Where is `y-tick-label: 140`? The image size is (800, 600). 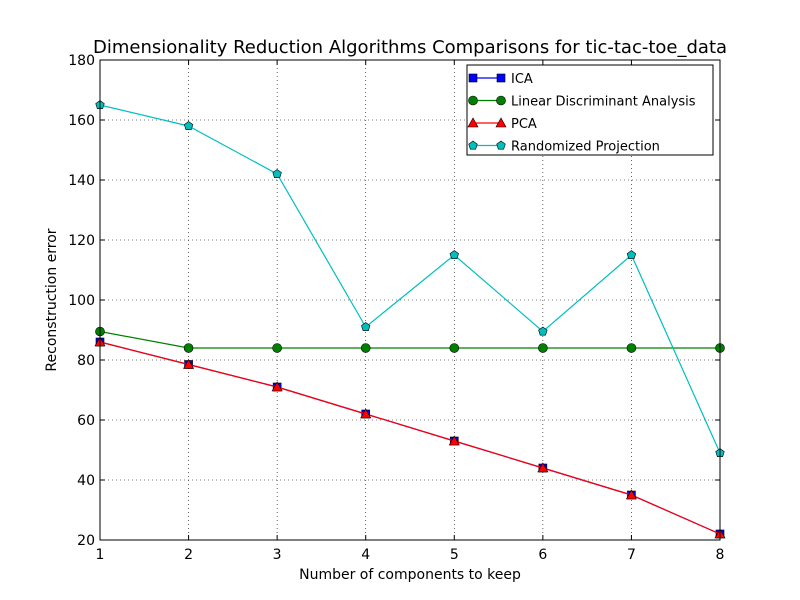
y-tick-label: 140 is located at coordinates (81, 181).